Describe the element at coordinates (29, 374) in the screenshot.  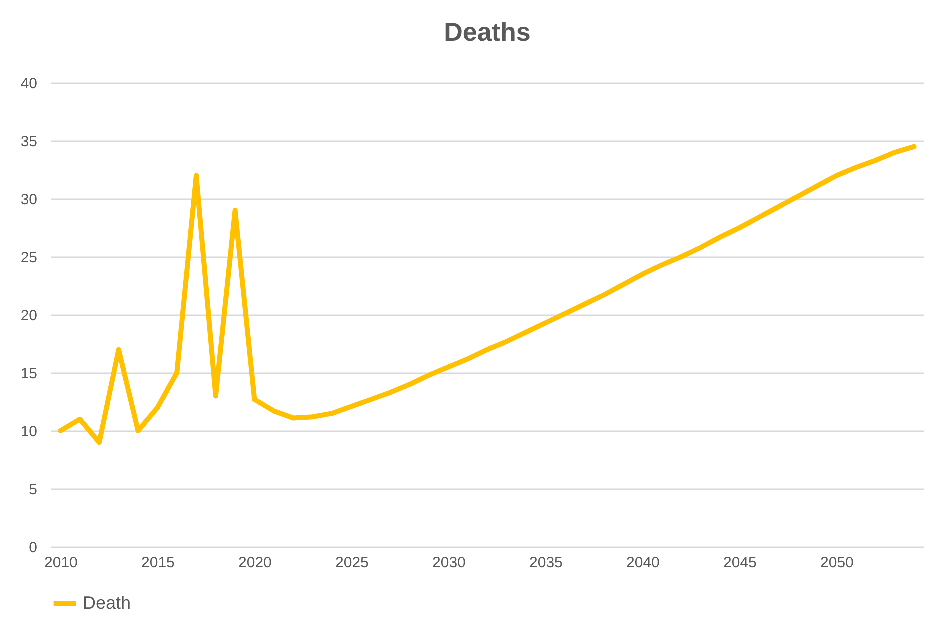
I see `y-tick-label: 15` at that location.